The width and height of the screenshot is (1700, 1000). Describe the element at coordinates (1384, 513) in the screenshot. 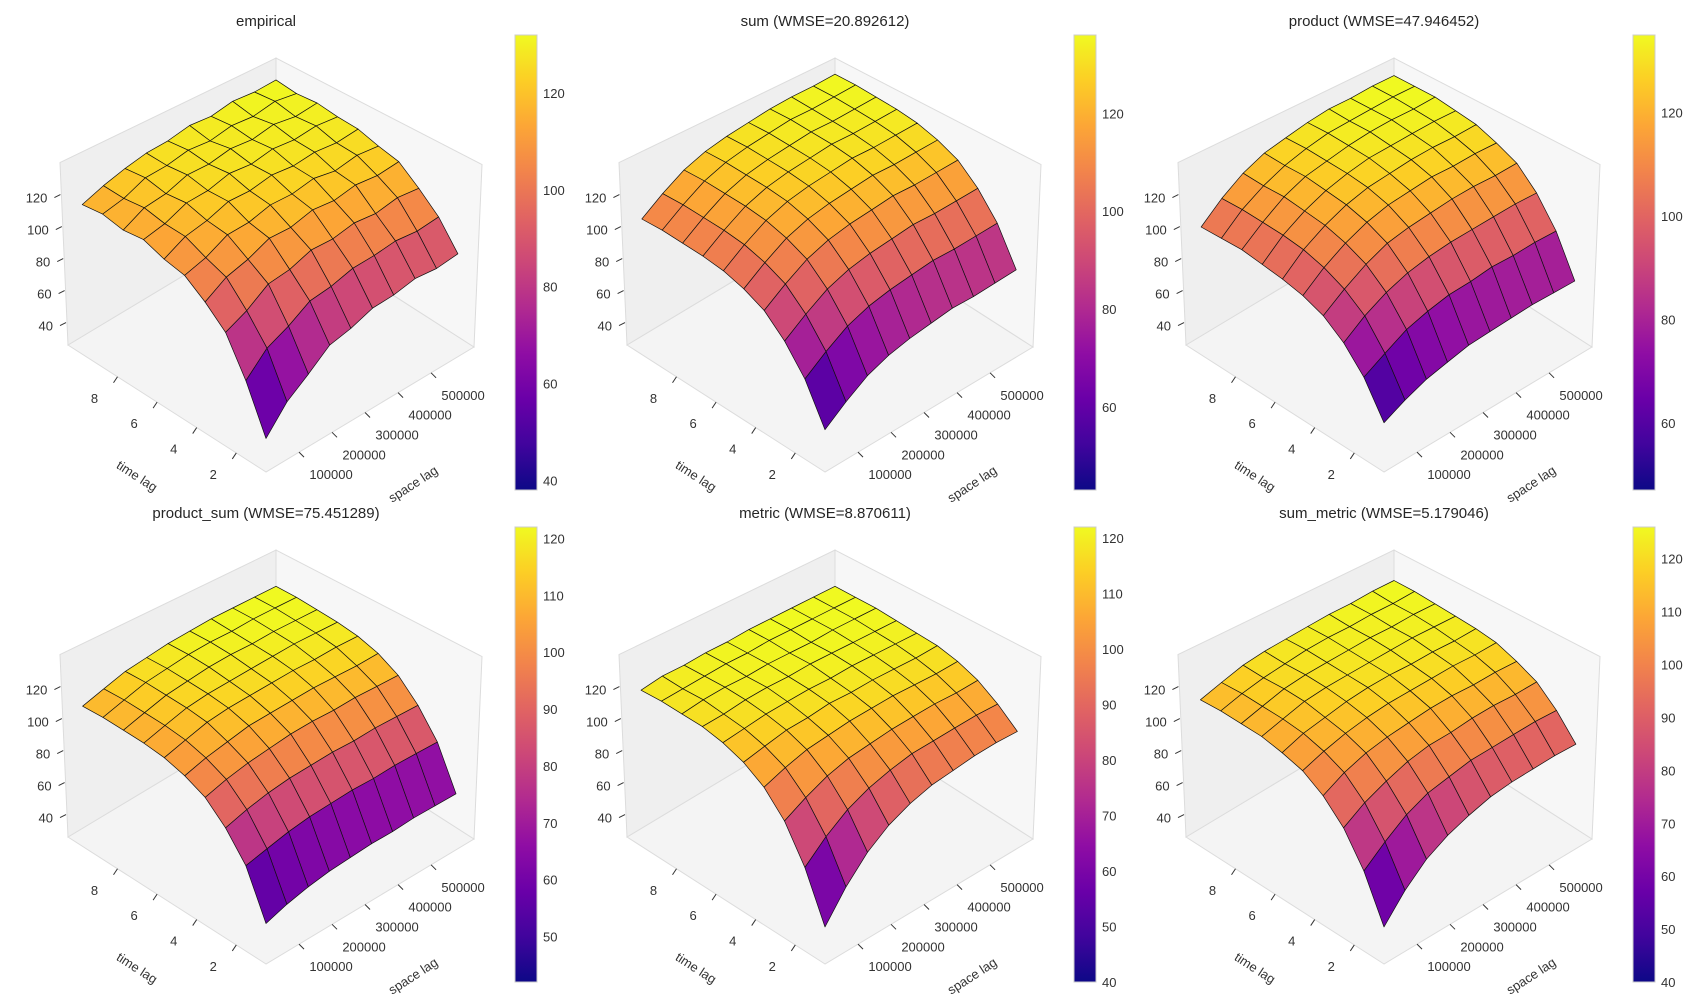

I see `subplot-title: sum_metric (WMSE=5.179046)` at that location.